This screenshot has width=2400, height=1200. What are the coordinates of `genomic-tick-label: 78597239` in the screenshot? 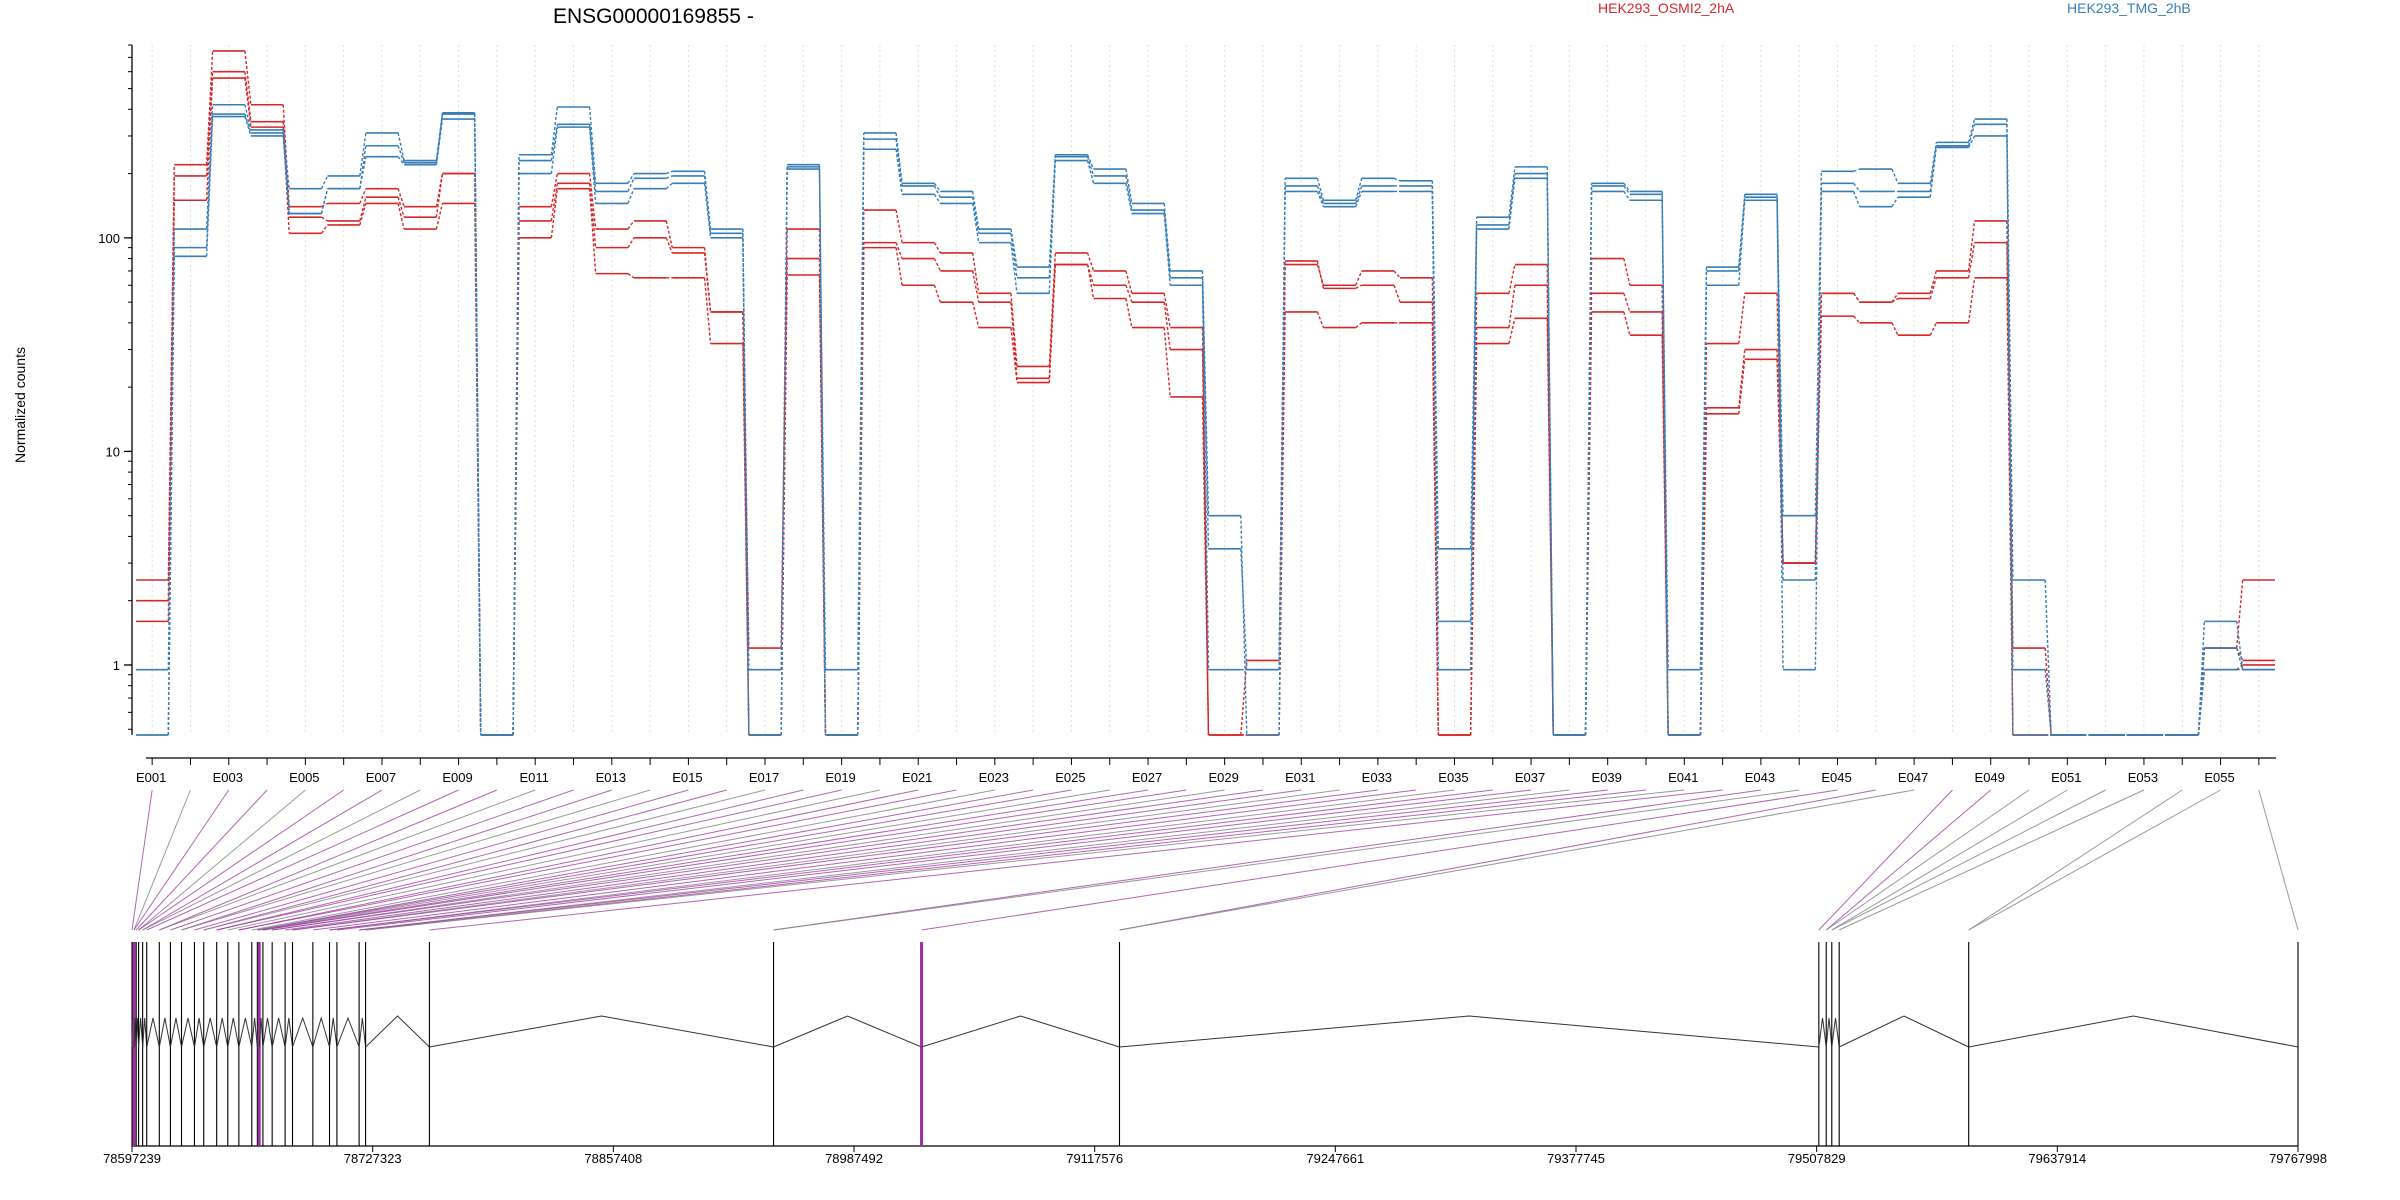 It's located at (132, 1158).